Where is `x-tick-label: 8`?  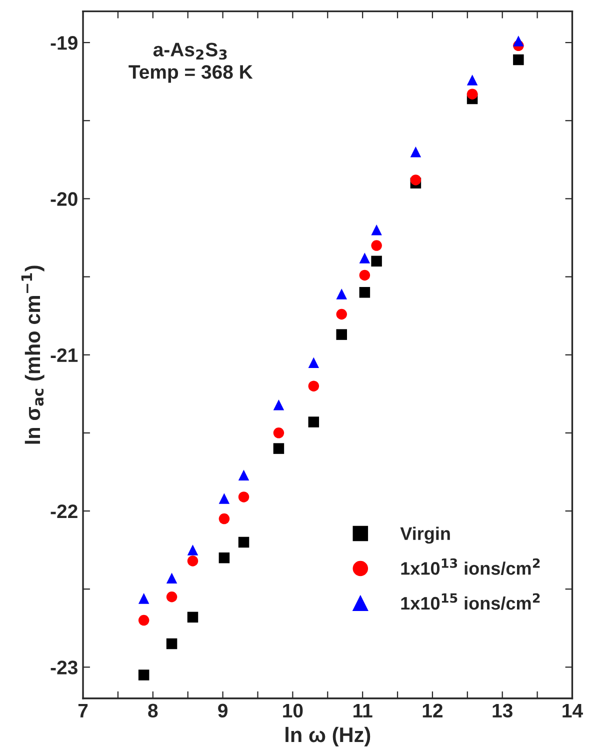
x-tick-label: 8 is located at coordinates (153, 711).